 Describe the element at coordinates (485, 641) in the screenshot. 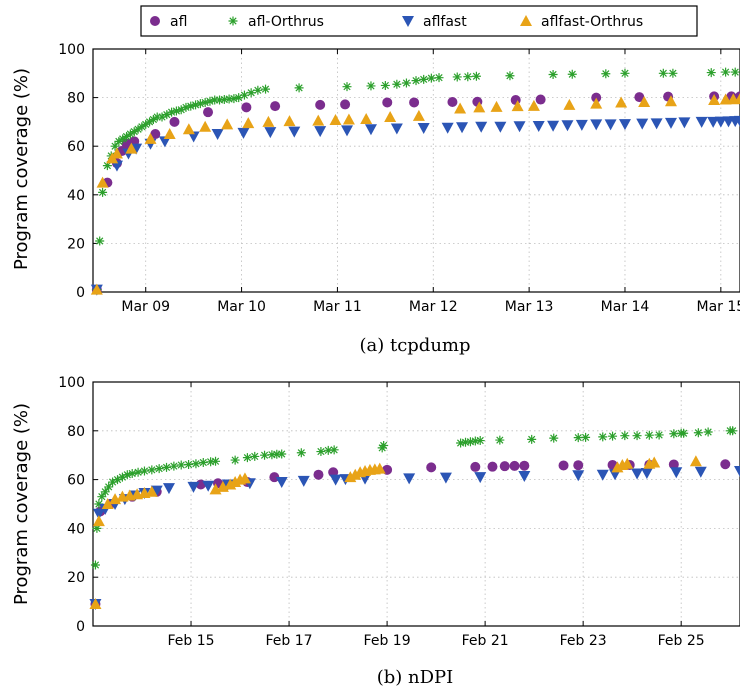

I see `x-tick-label: Feb 21` at that location.